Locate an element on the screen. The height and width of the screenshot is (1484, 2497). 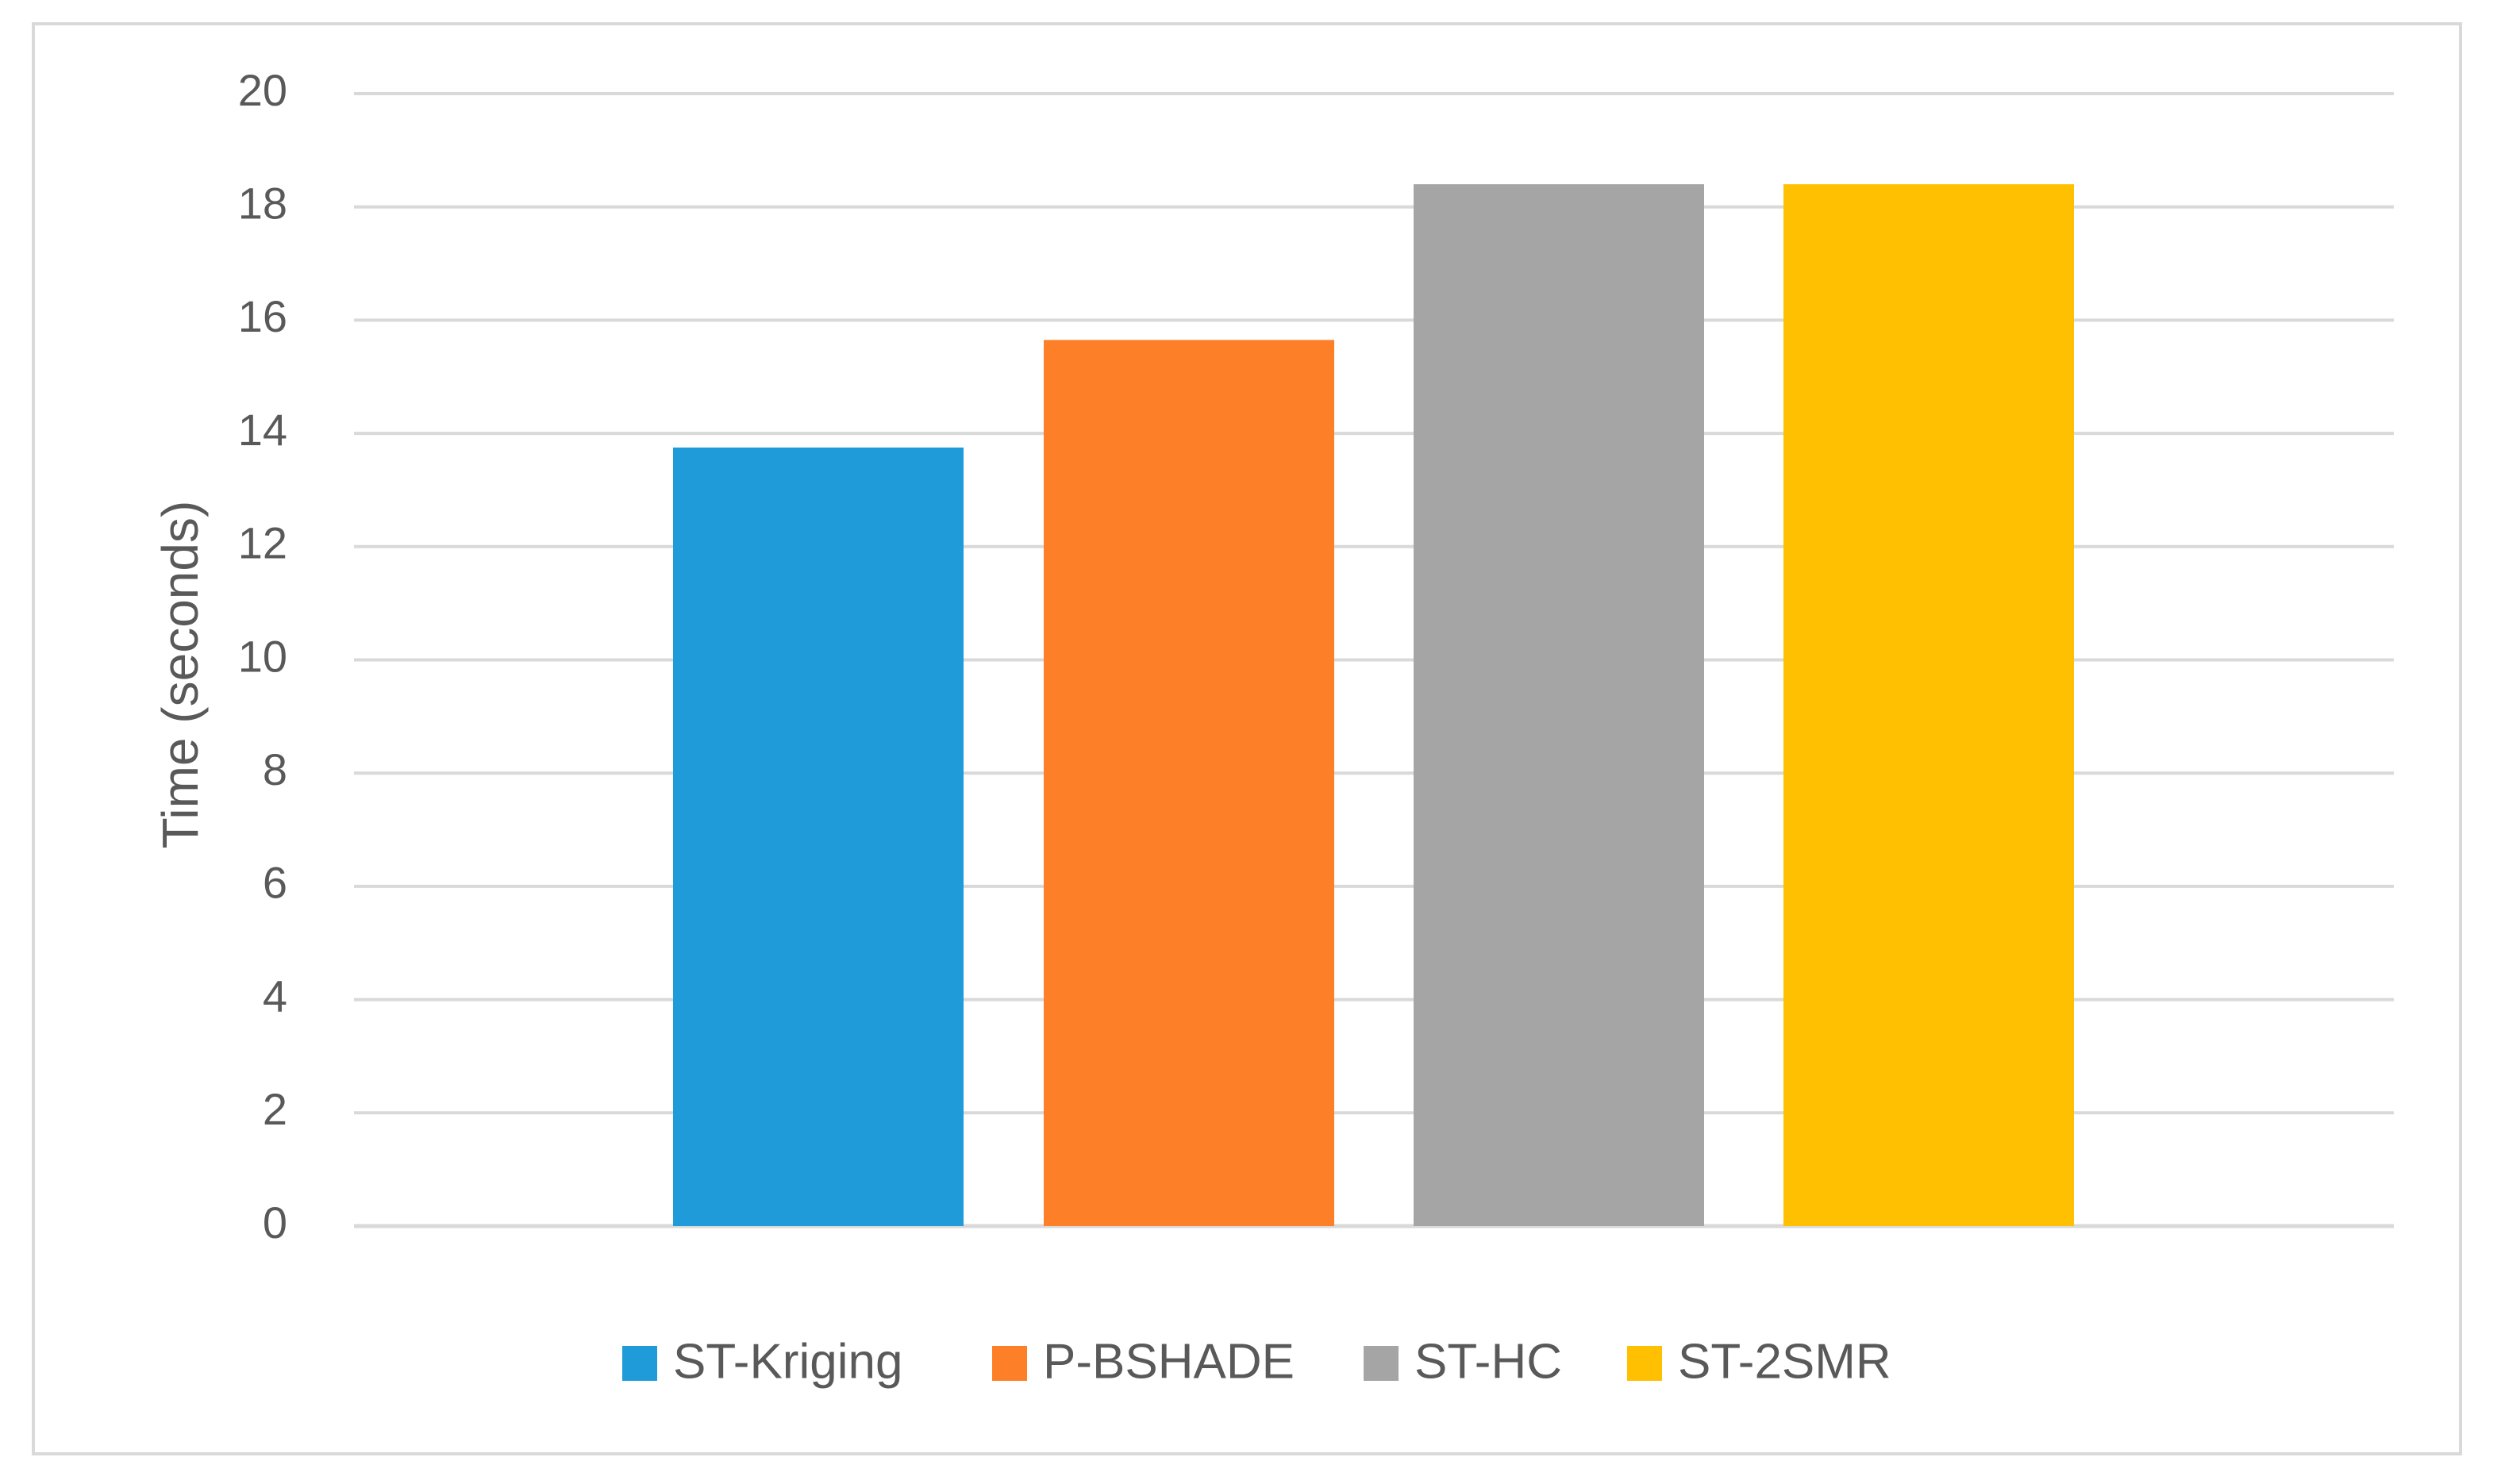
legend-label-st-2smr: ST-2SMR is located at coordinates (1785, 1361).